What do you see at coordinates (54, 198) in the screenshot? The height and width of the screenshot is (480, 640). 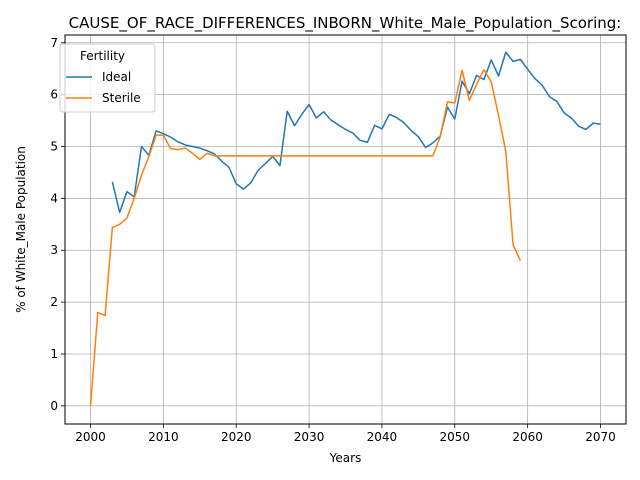 I see `y-tick-label: 4` at bounding box center [54, 198].